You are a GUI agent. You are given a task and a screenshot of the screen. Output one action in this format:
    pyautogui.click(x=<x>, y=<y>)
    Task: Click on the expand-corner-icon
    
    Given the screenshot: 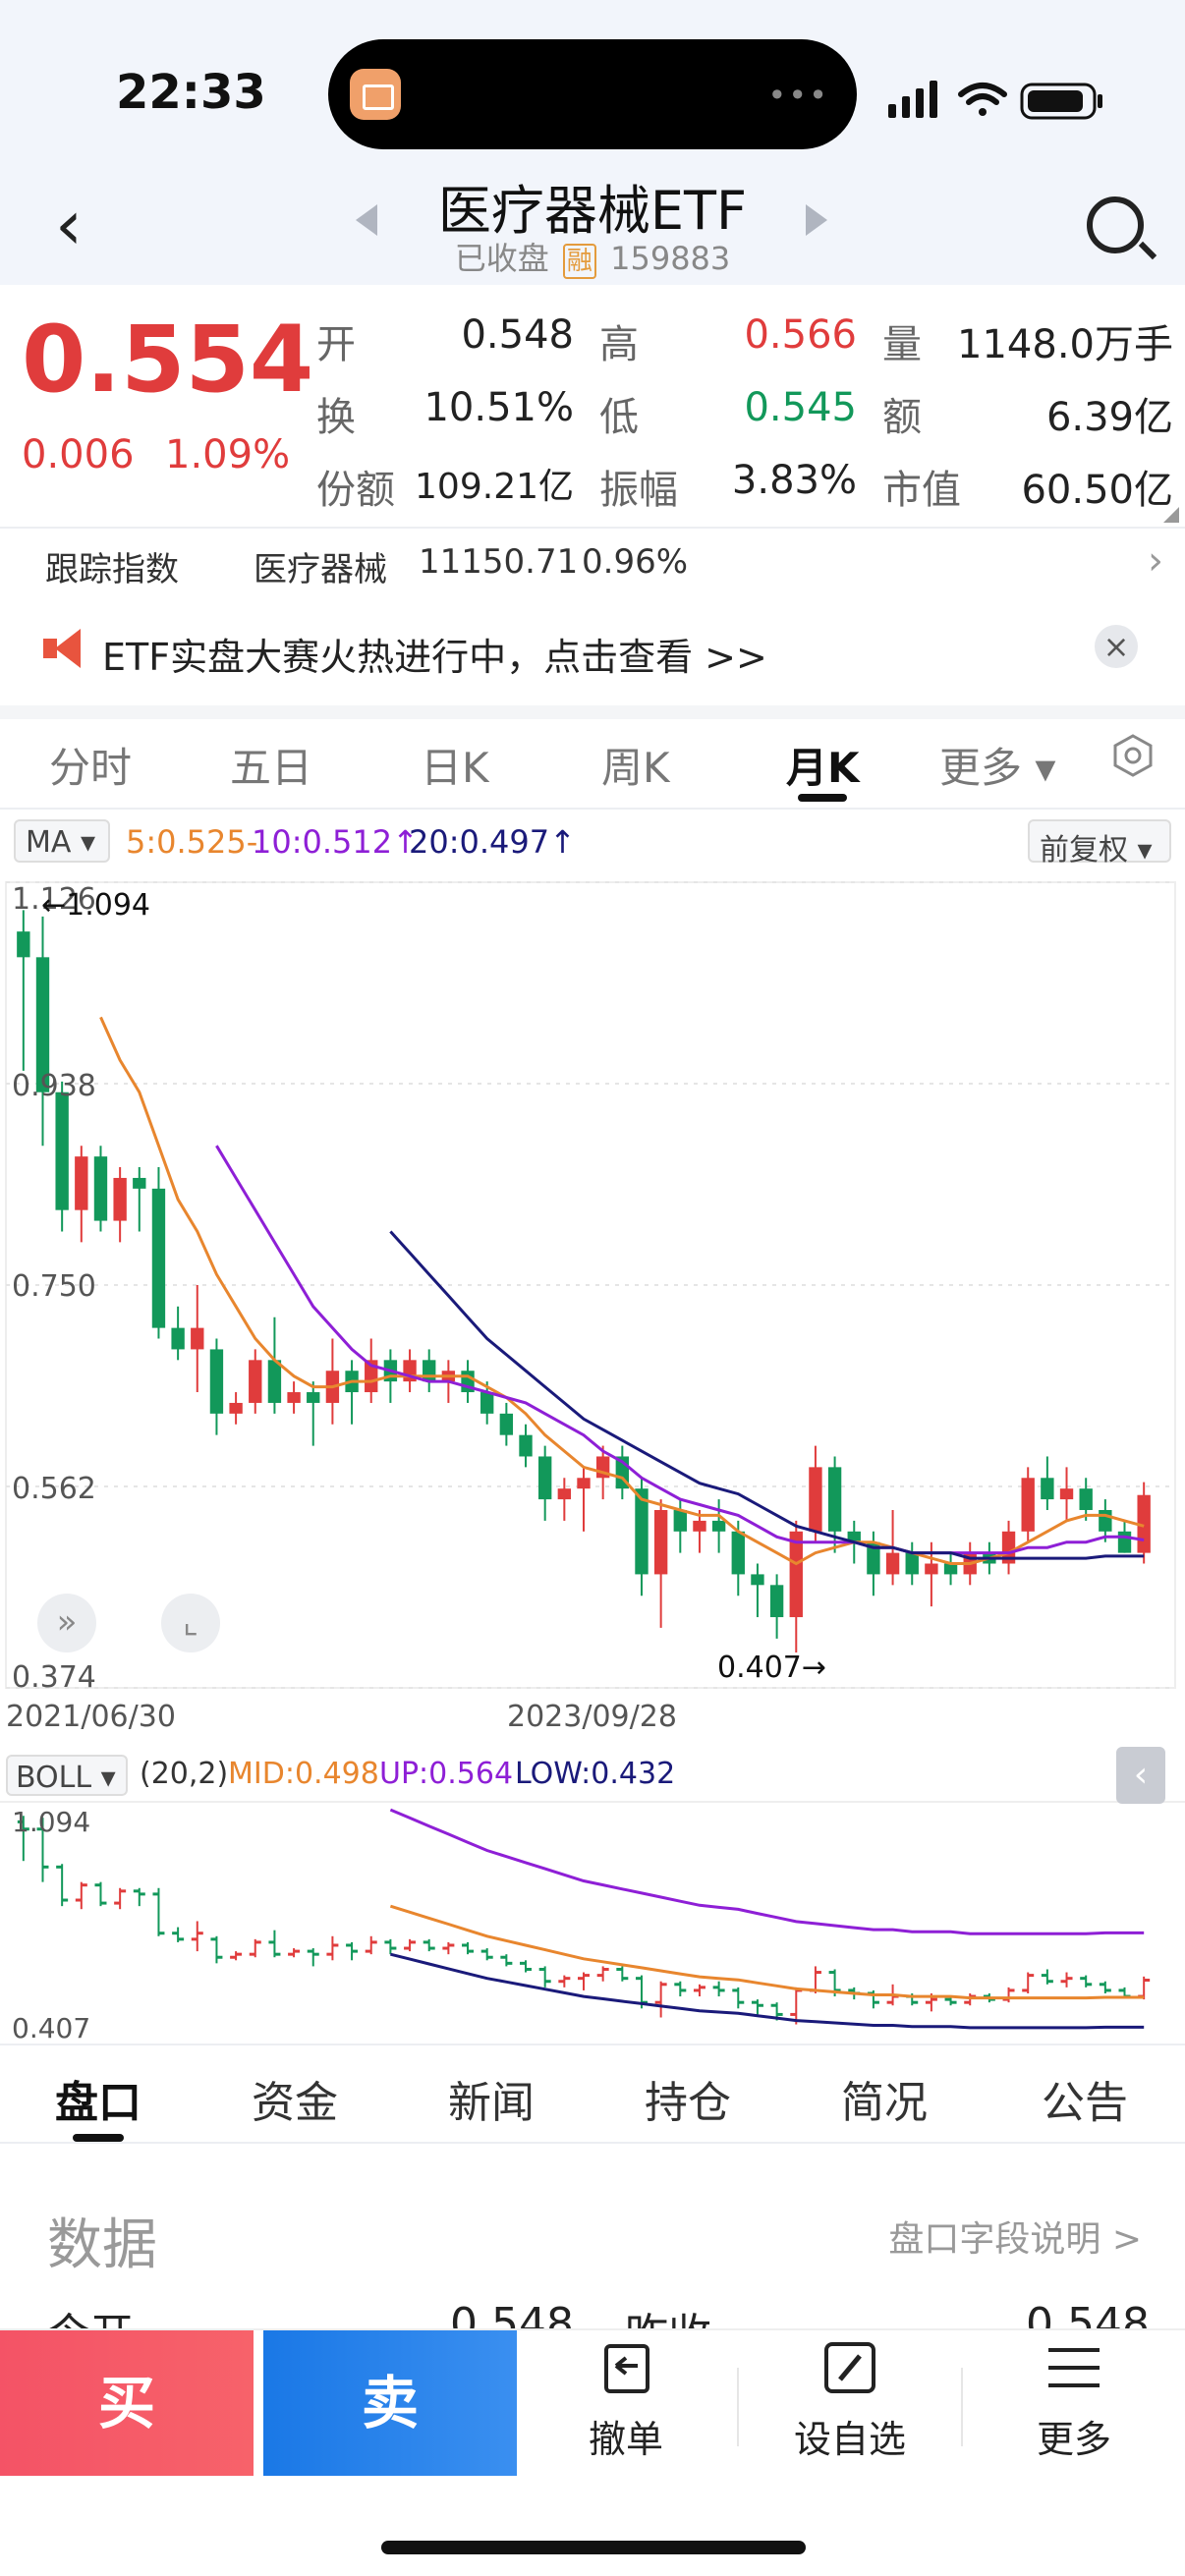 What is the action you would take?
    pyautogui.click(x=1171, y=515)
    